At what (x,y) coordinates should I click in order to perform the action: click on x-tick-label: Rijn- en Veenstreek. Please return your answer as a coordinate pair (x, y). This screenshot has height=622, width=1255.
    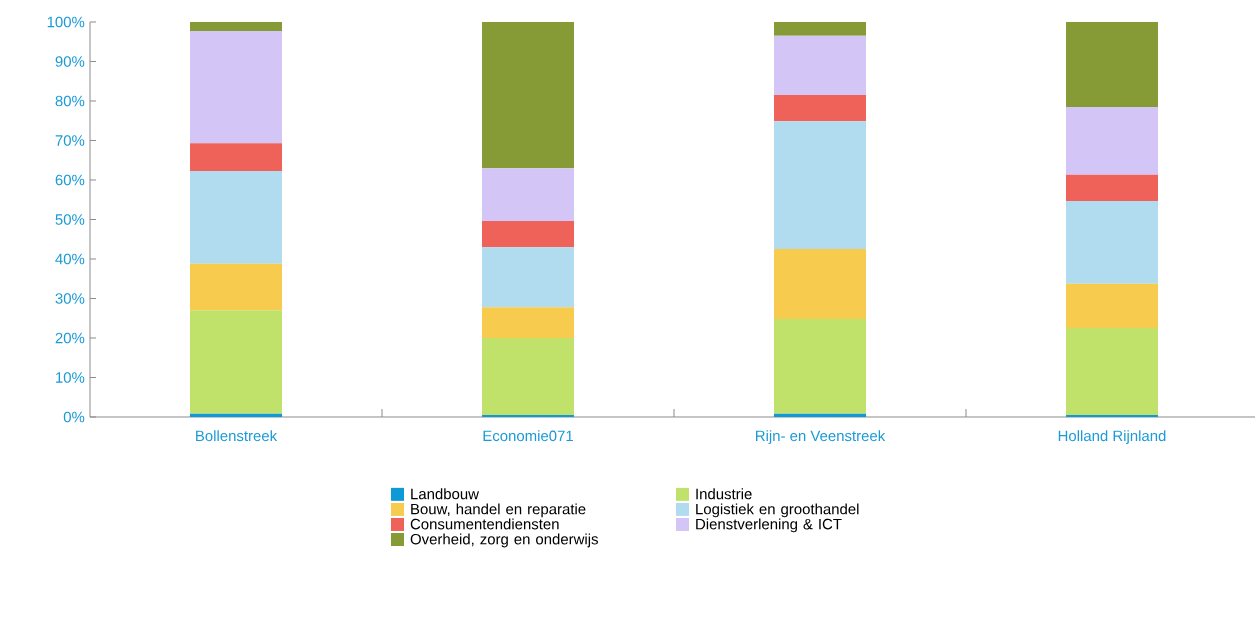
    Looking at the image, I should click on (821, 437).